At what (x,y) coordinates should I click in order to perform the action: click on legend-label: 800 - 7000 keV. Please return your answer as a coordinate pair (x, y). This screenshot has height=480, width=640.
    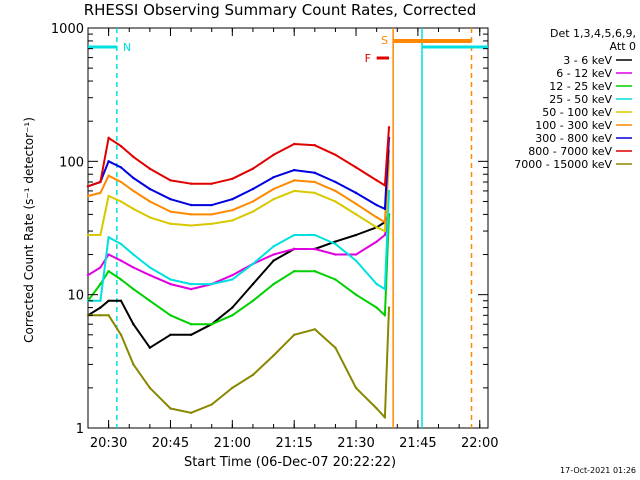
    Looking at the image, I should click on (570, 151).